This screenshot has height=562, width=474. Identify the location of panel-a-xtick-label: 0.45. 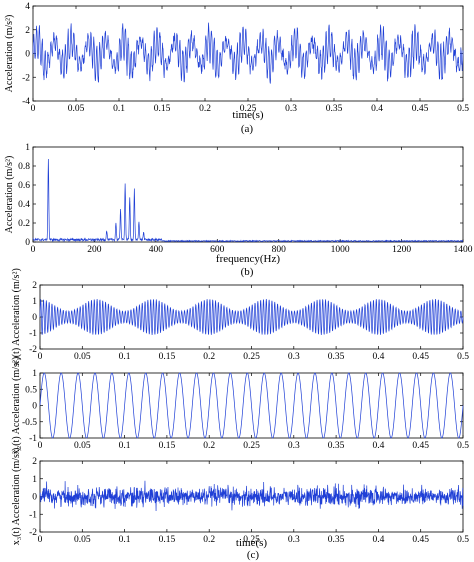
(420, 109).